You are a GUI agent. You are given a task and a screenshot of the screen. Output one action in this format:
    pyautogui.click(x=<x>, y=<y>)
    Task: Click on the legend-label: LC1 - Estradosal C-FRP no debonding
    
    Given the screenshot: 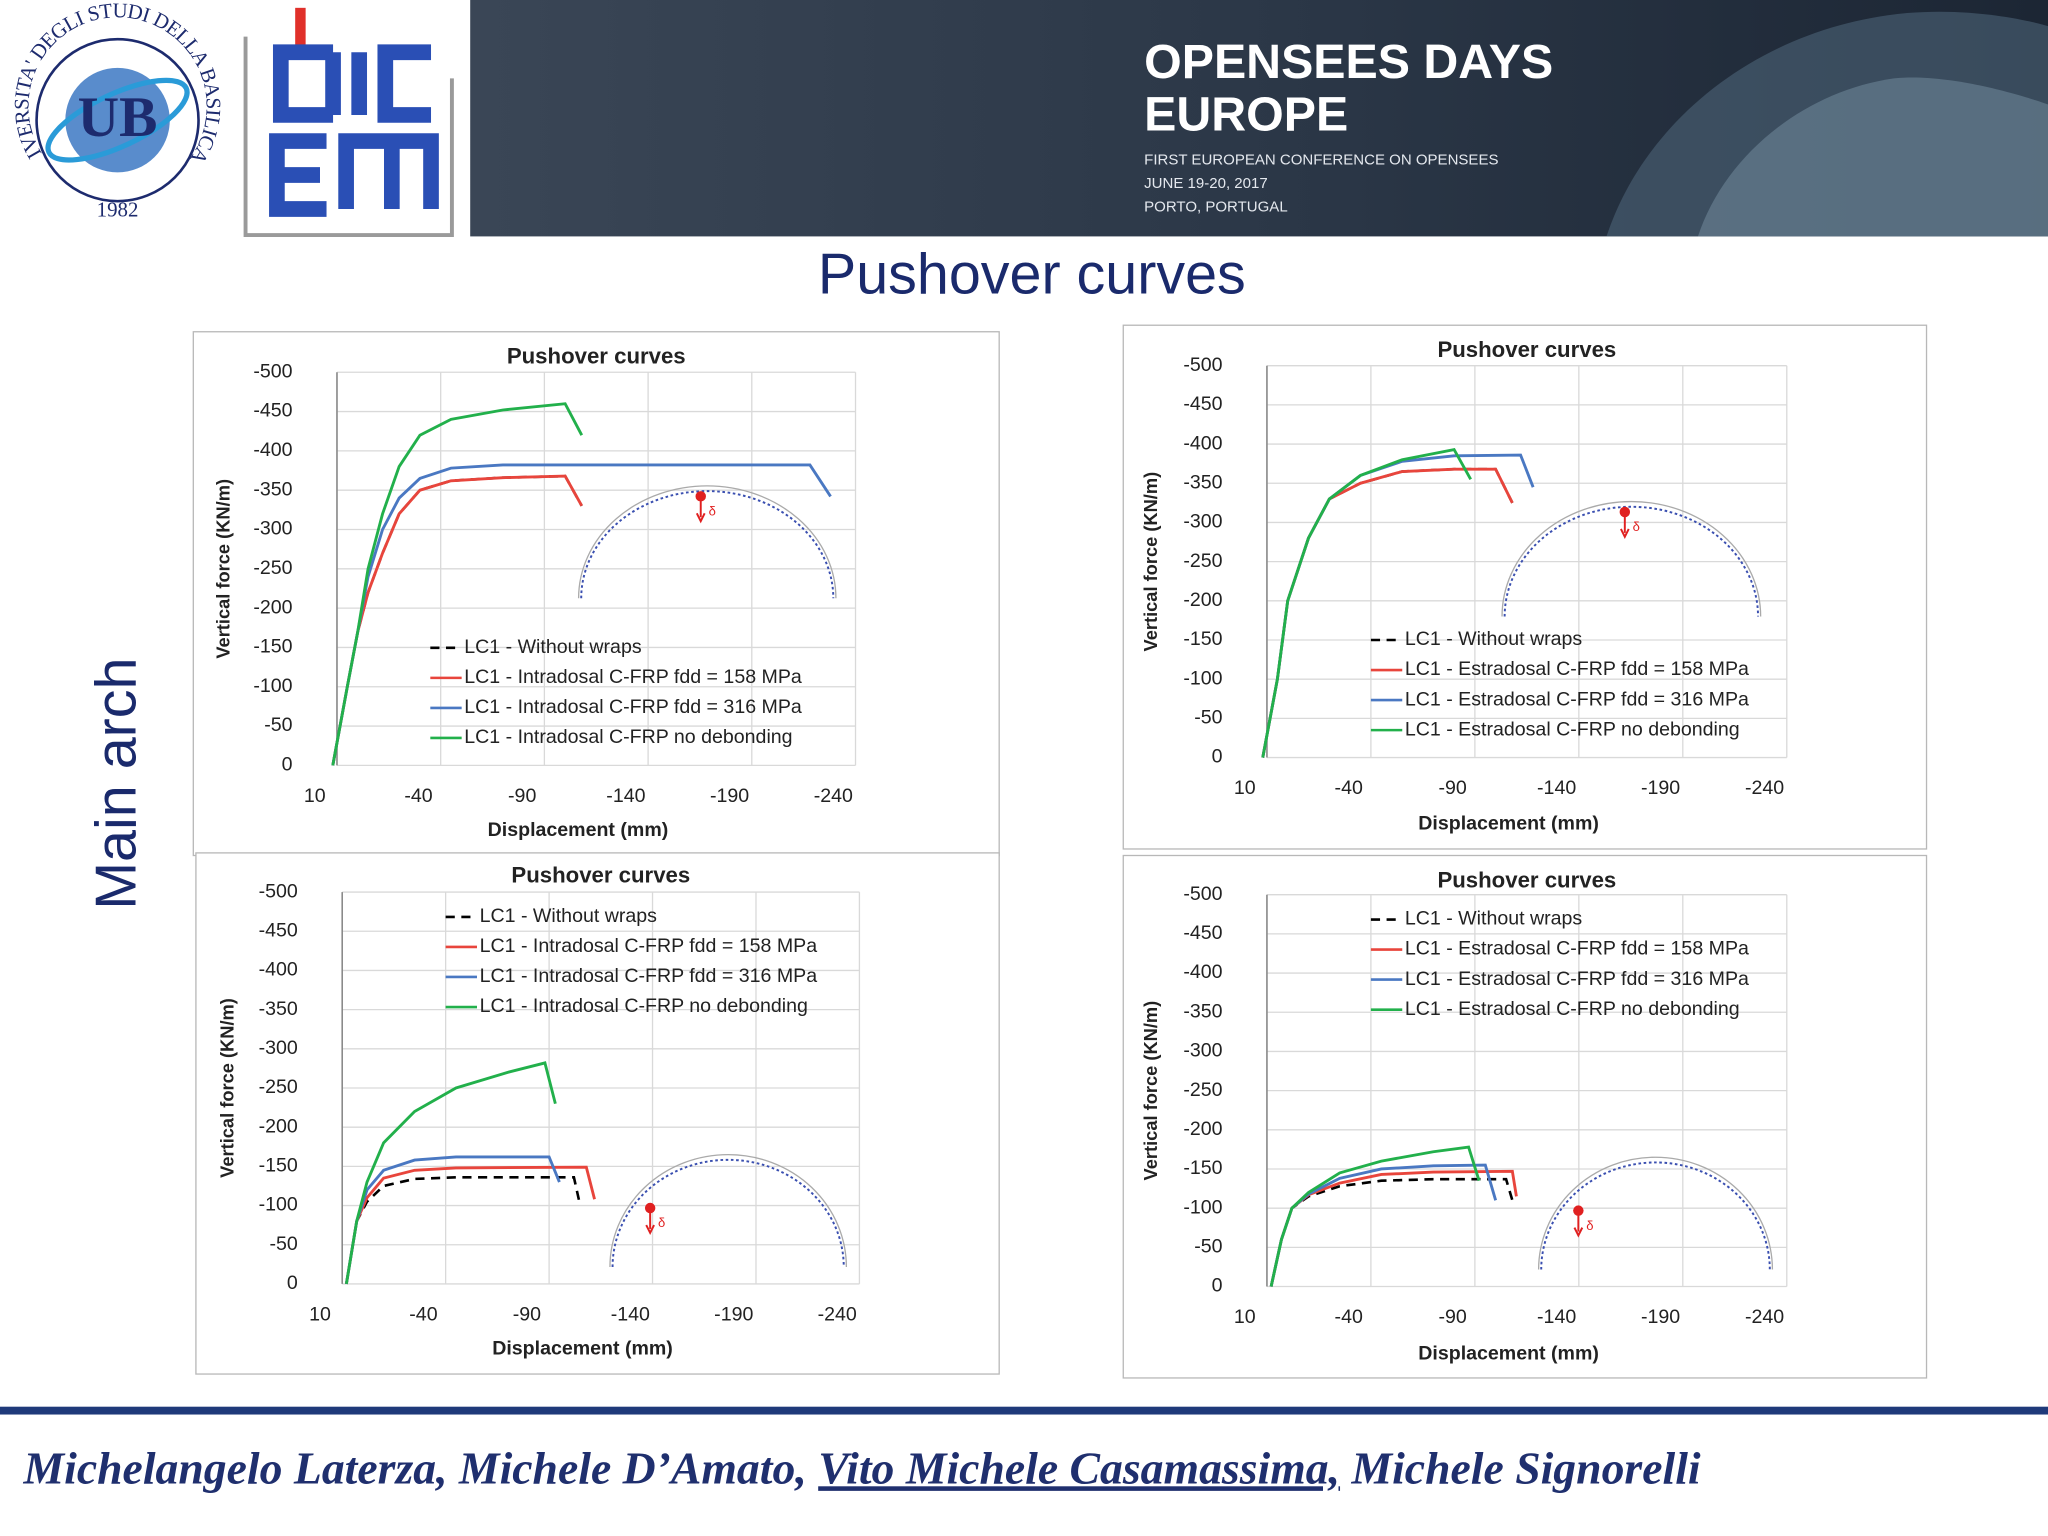 What is the action you would take?
    pyautogui.click(x=1572, y=729)
    